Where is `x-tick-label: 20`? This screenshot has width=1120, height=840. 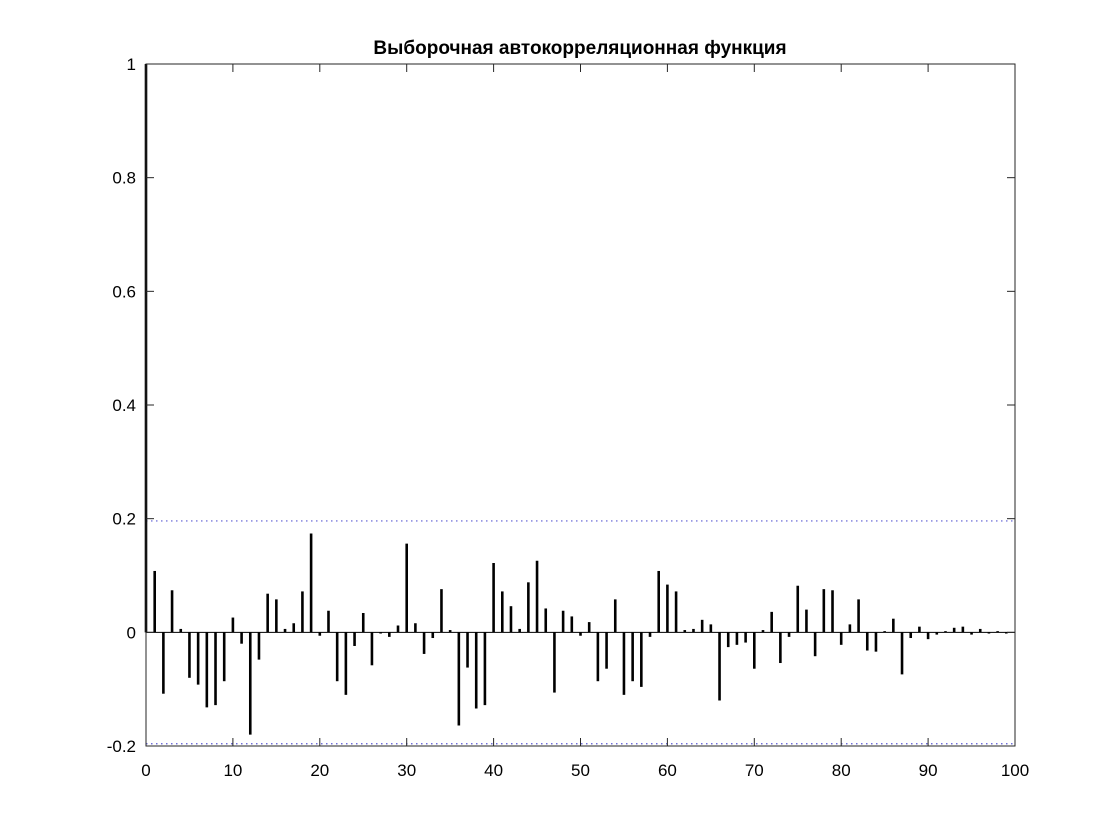
x-tick-label: 20 is located at coordinates (319, 770).